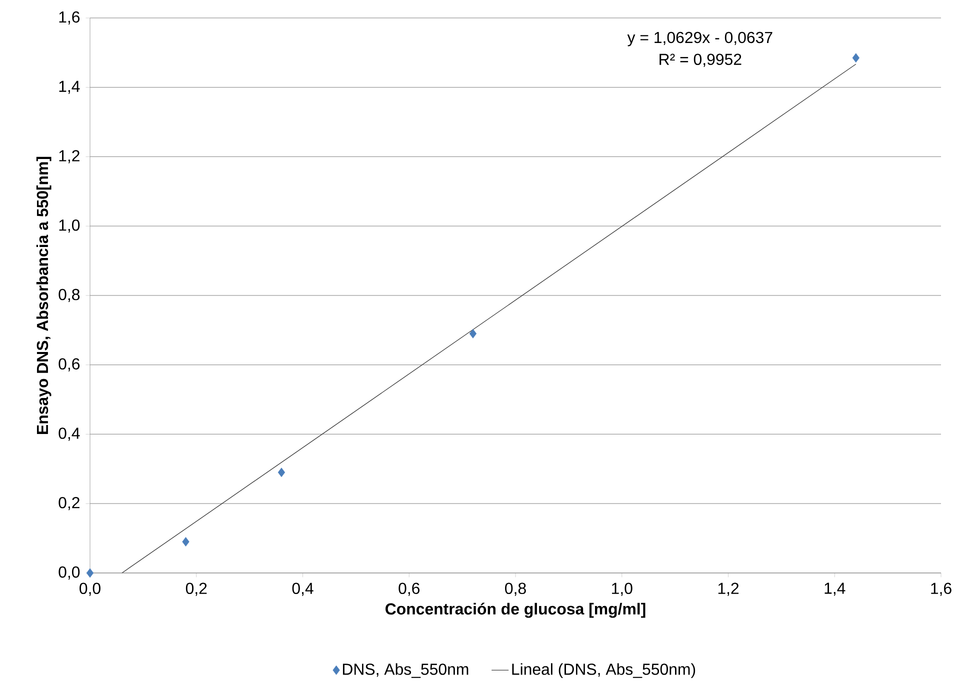 The height and width of the screenshot is (700, 963). What do you see at coordinates (196, 589) in the screenshot?
I see `x-tick-label: 0,2` at bounding box center [196, 589].